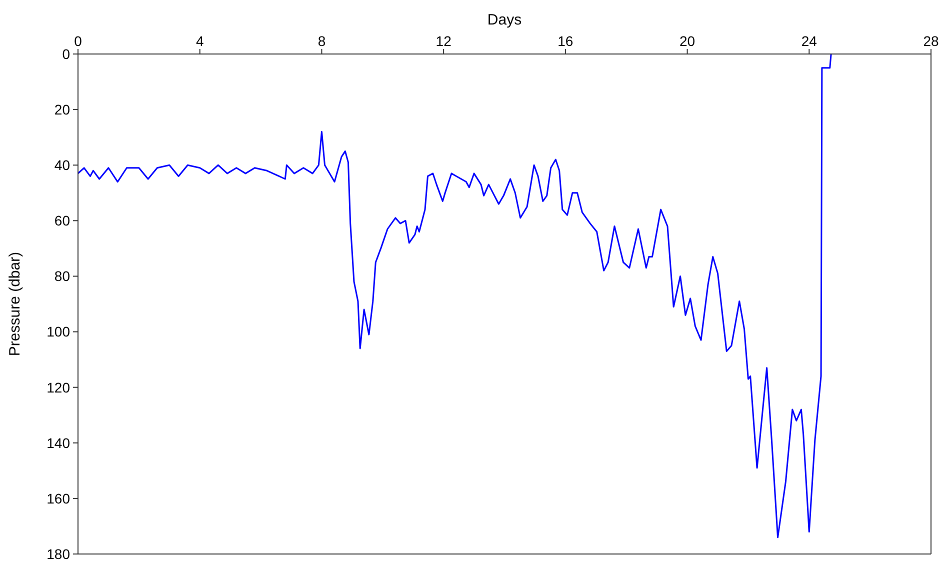  I want to click on x-tick-label: 12, so click(444, 41).